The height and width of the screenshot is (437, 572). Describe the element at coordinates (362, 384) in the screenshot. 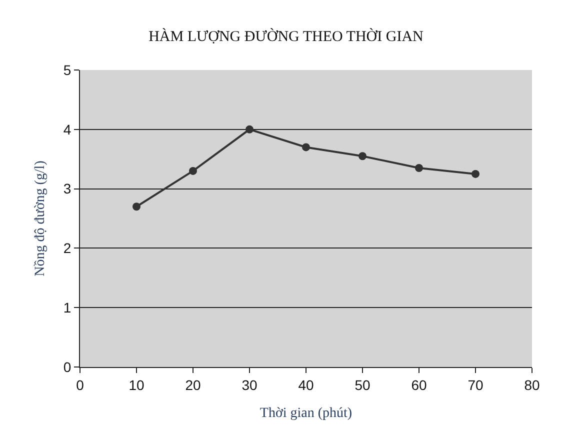

I see `x-tick-label: 50` at that location.